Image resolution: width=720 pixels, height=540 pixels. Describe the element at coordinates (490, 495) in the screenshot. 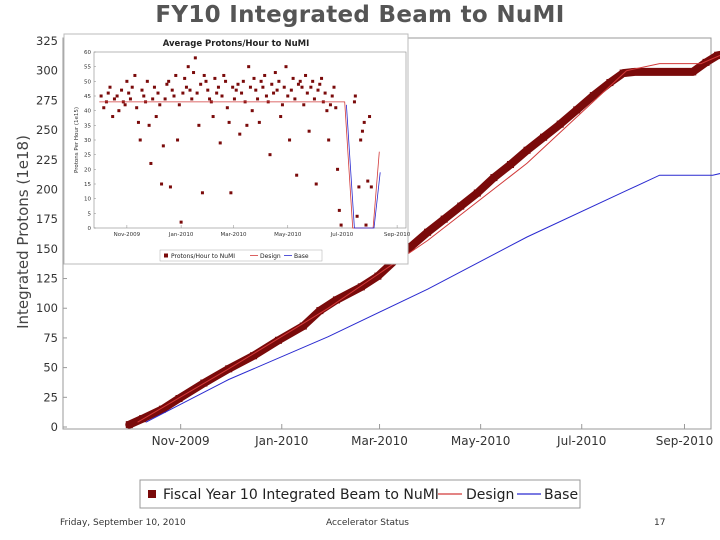

I see `legend-label-design: Design` at that location.